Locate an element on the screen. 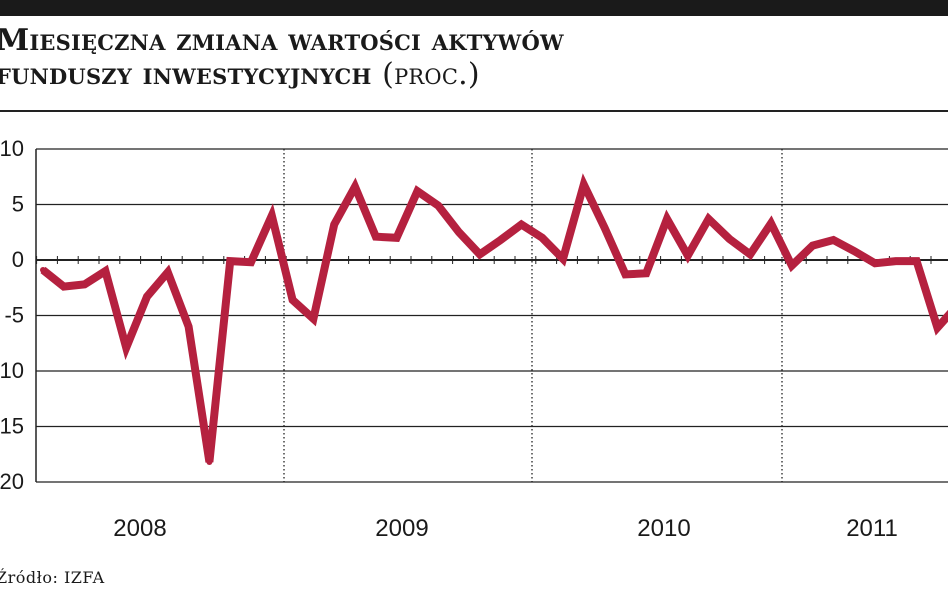 This screenshot has height=593, width=948. y-tick-label: -5 is located at coordinates (14, 315).